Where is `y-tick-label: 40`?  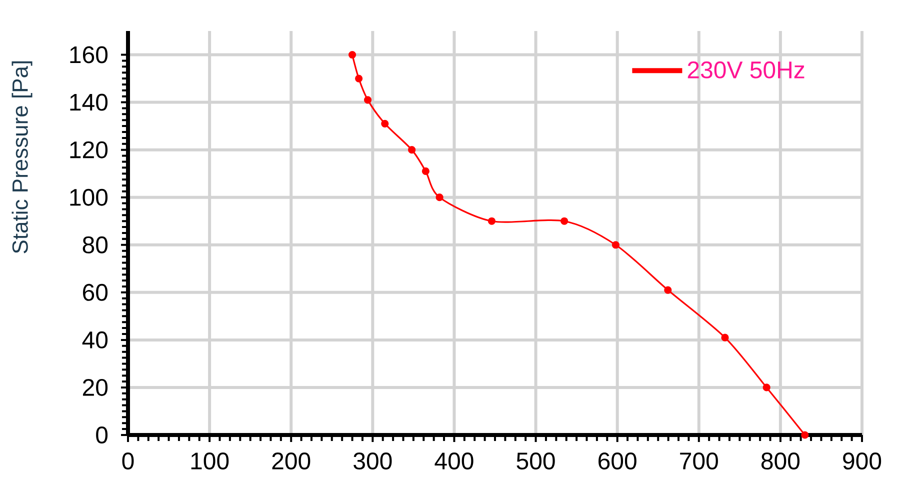 y-tick-label: 40 is located at coordinates (95, 339).